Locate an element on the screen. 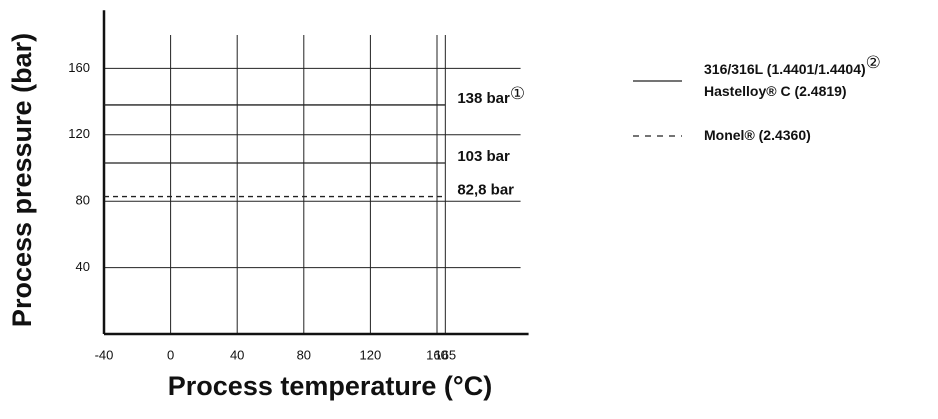 The image size is (938, 419). legend-label: 316/316L (1.4401/1.4404)② is located at coordinates (792, 64).